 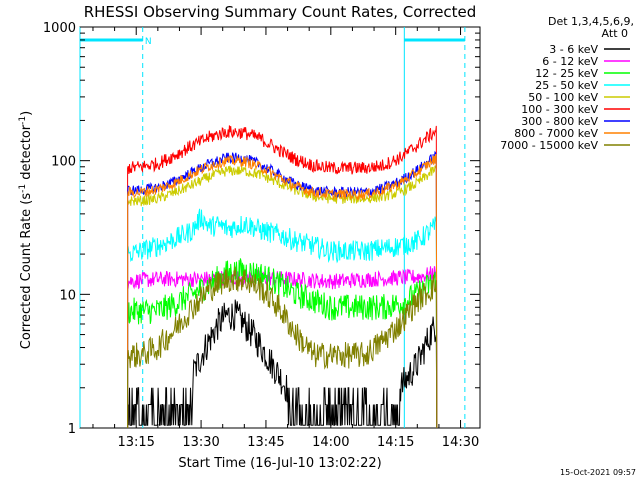 I want to click on legend-label-3: 25 - 50 keV, so click(x=566, y=85).